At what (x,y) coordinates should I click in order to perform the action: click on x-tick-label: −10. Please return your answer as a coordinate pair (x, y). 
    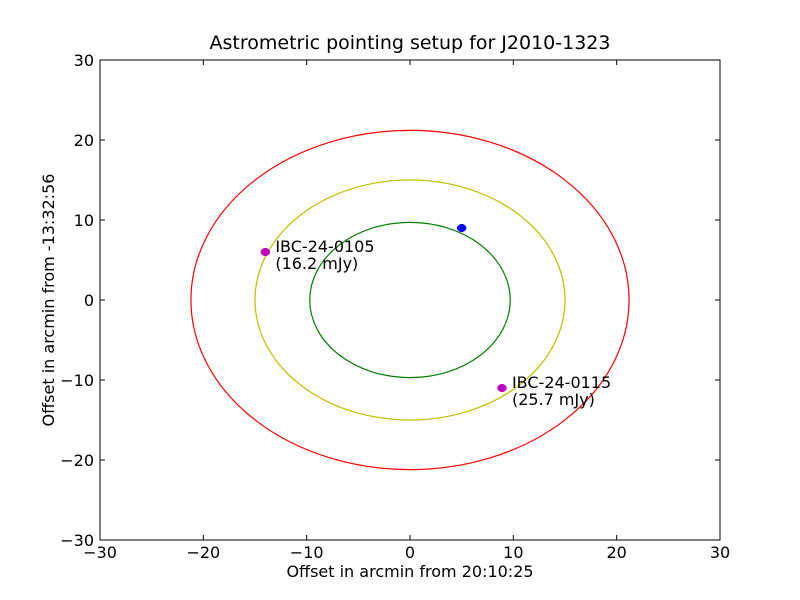
    Looking at the image, I should click on (307, 552).